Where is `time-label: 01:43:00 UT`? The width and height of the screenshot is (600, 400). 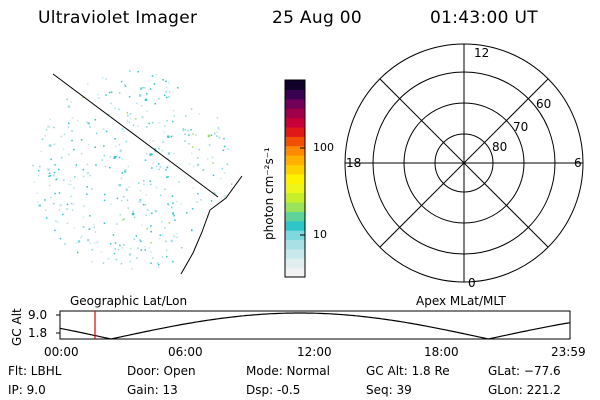 time-label: 01:43:00 UT is located at coordinates (484, 18).